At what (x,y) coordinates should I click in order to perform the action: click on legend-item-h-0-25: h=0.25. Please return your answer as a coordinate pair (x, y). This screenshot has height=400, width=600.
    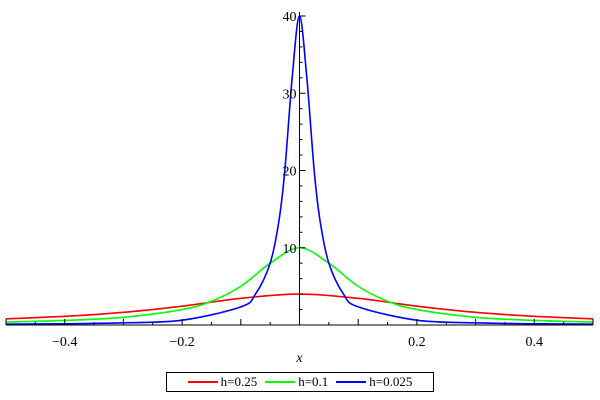
    Looking at the image, I should click on (223, 382).